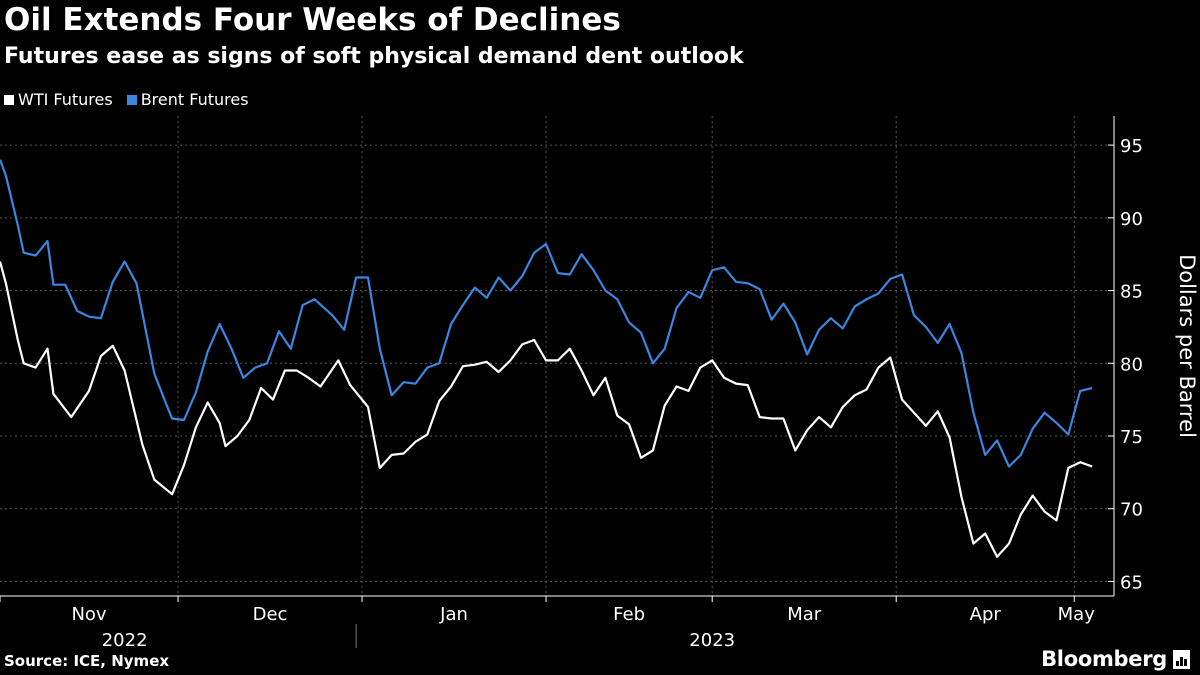 This screenshot has height=675, width=1200. What do you see at coordinates (1131, 437) in the screenshot?
I see `y-tick-label: 75` at bounding box center [1131, 437].